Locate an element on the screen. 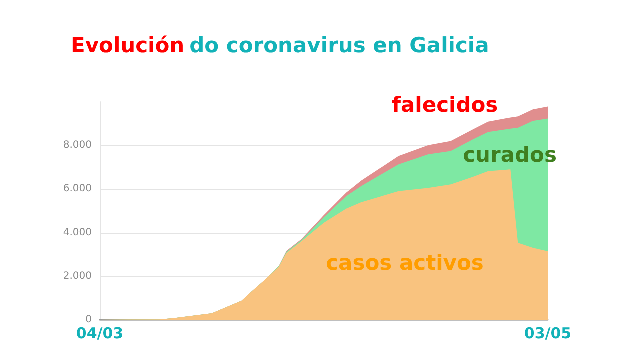  y-tick-label: 4.000 is located at coordinates (77, 232).